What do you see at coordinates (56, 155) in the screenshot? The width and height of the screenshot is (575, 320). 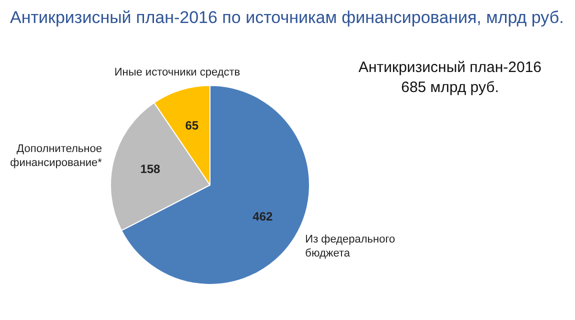 I see `slice-label: Дополнительное финансирование*` at bounding box center [56, 155].